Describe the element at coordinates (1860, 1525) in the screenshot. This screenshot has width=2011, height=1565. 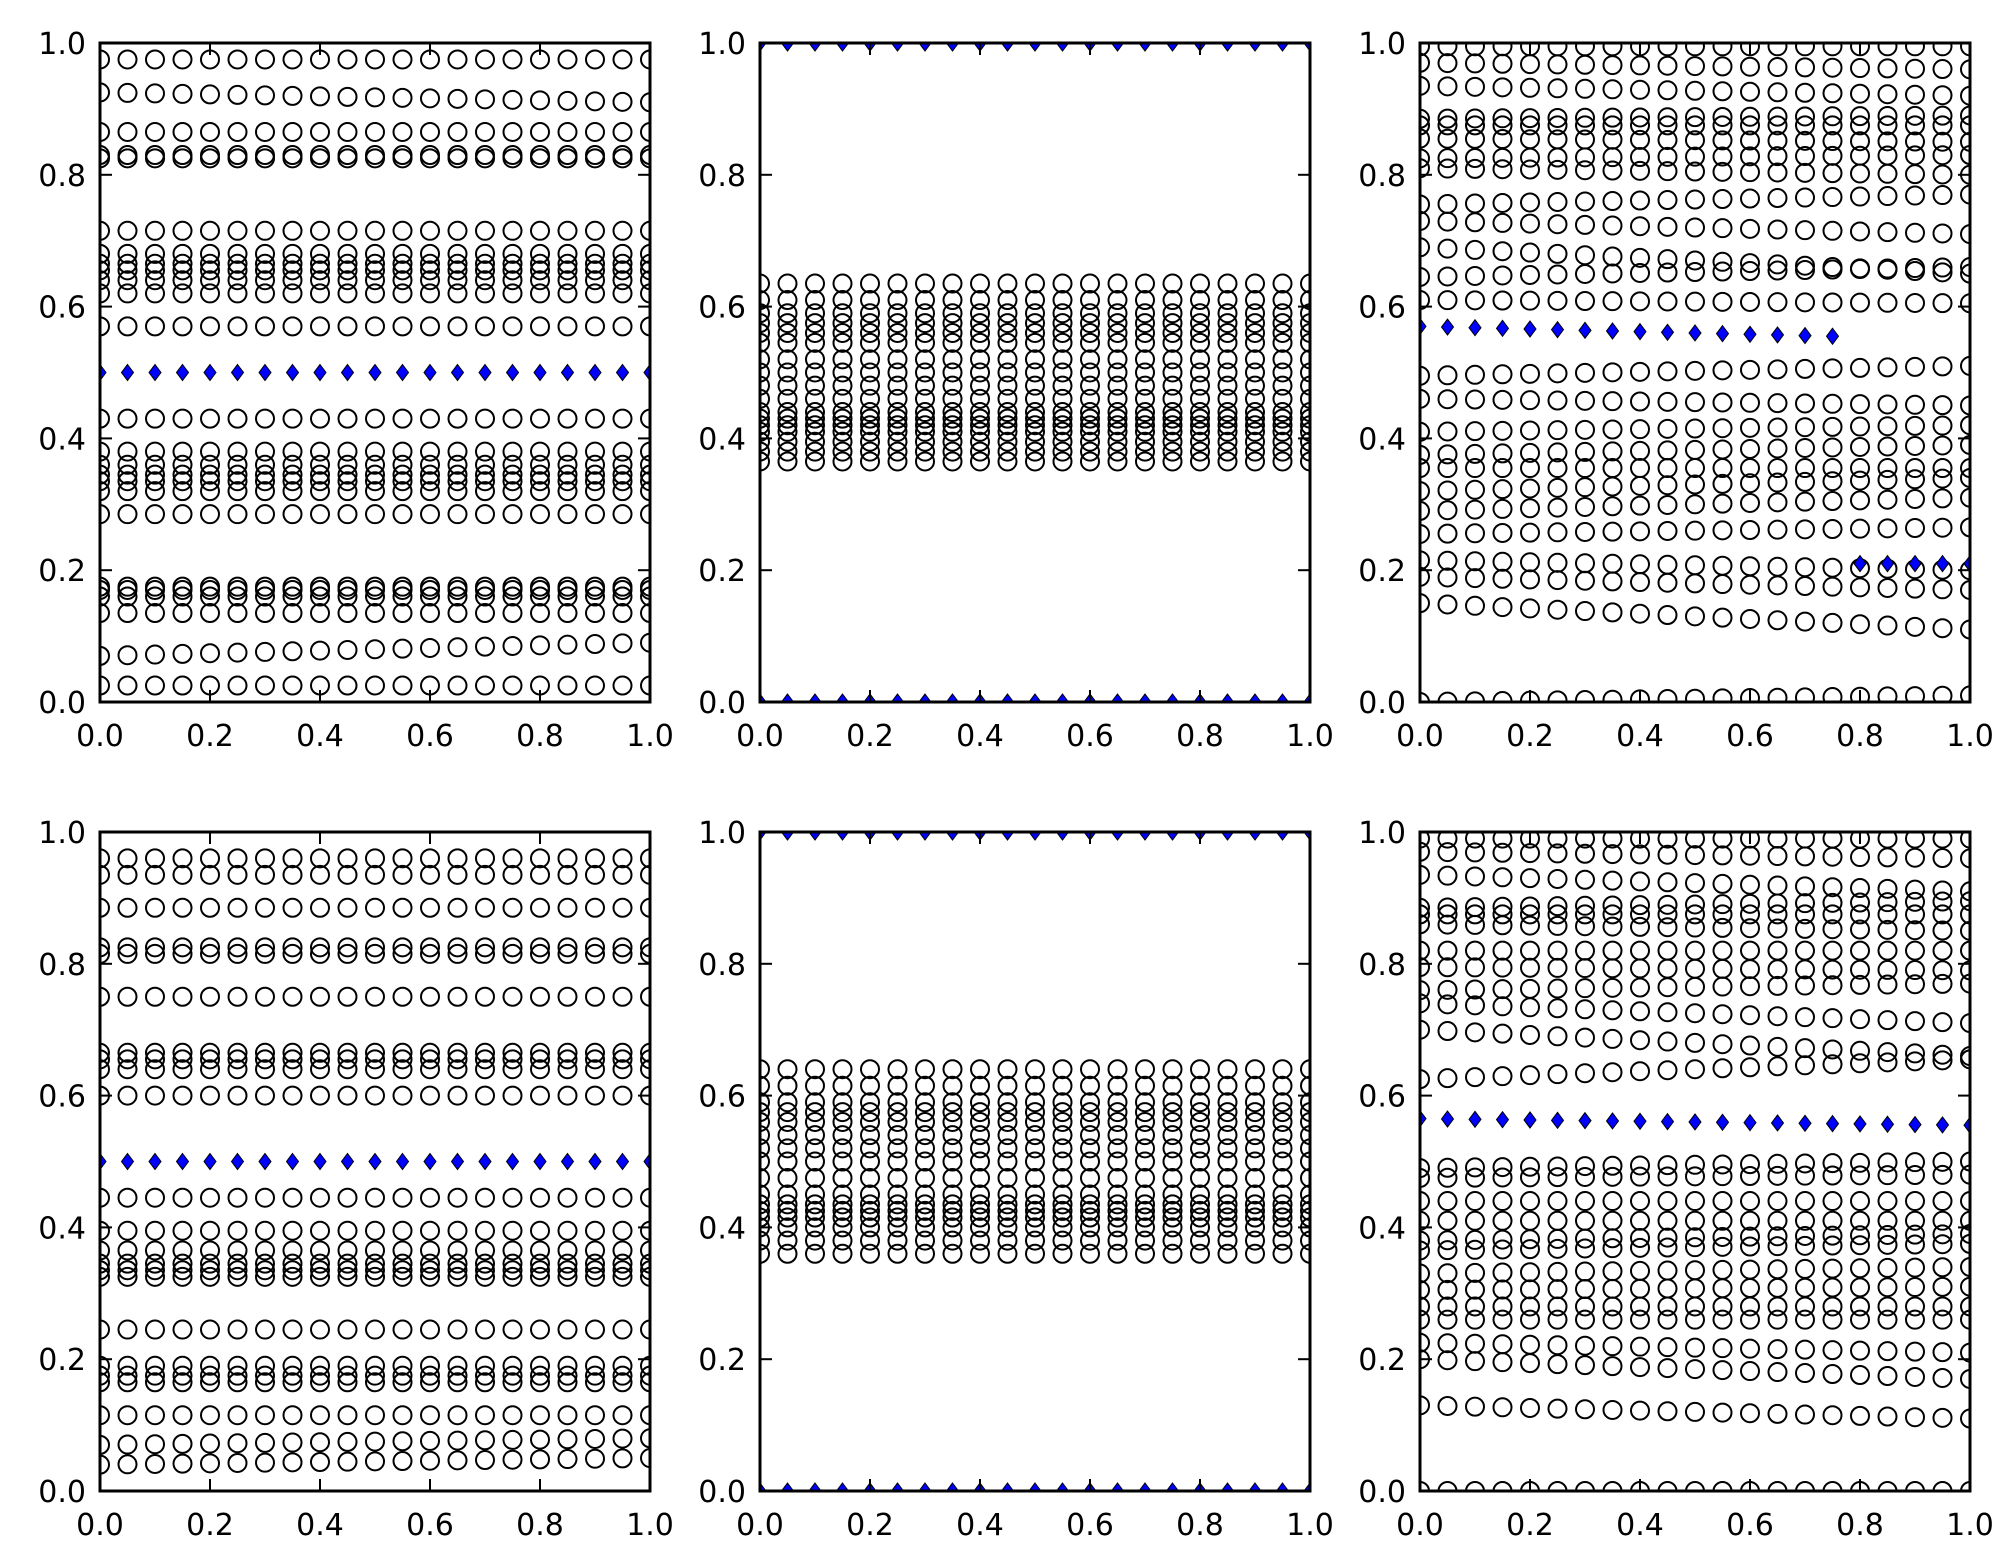
I see `x-tick-label: 0.8` at that location.